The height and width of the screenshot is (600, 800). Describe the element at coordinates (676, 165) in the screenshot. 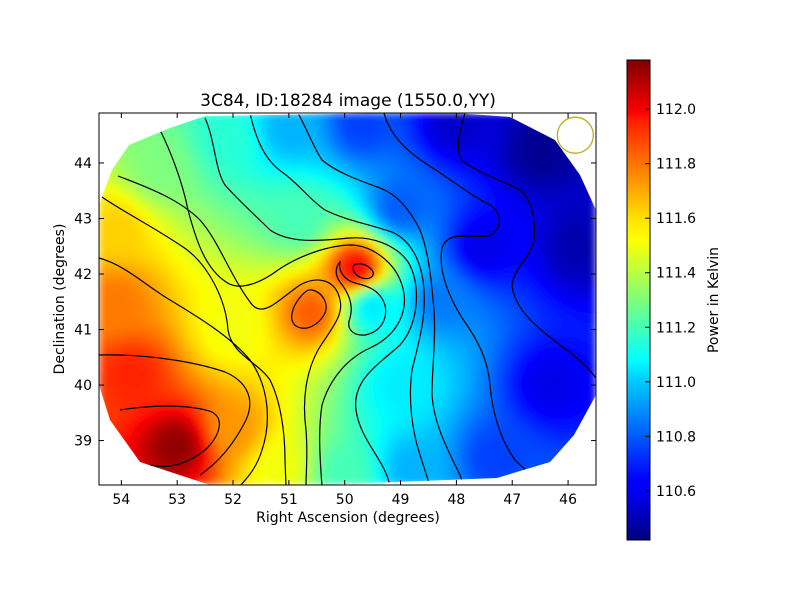

I see `colorbar-tick-label: 111.8` at that location.